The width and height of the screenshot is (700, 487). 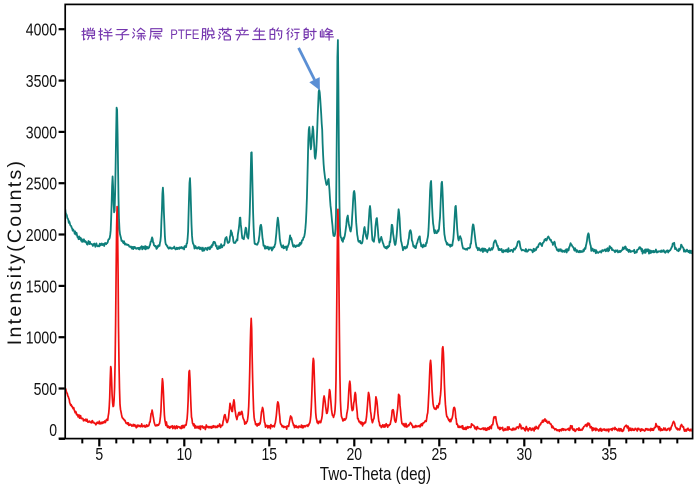 I want to click on svg-text: Intensity(Counts), so click(x=15, y=252).